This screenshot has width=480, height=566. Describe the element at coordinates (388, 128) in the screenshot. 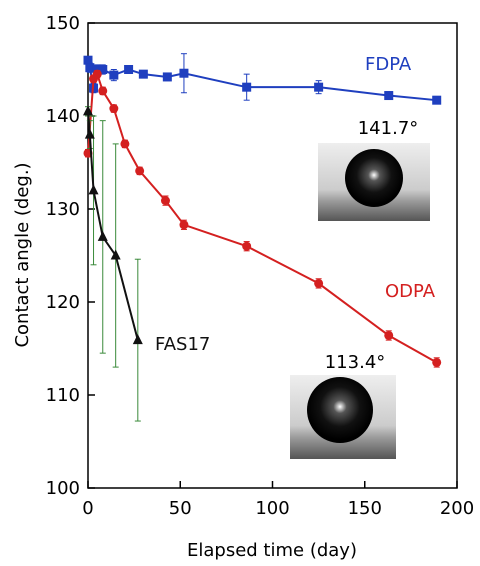

I see `annotation: 141.7°` at that location.